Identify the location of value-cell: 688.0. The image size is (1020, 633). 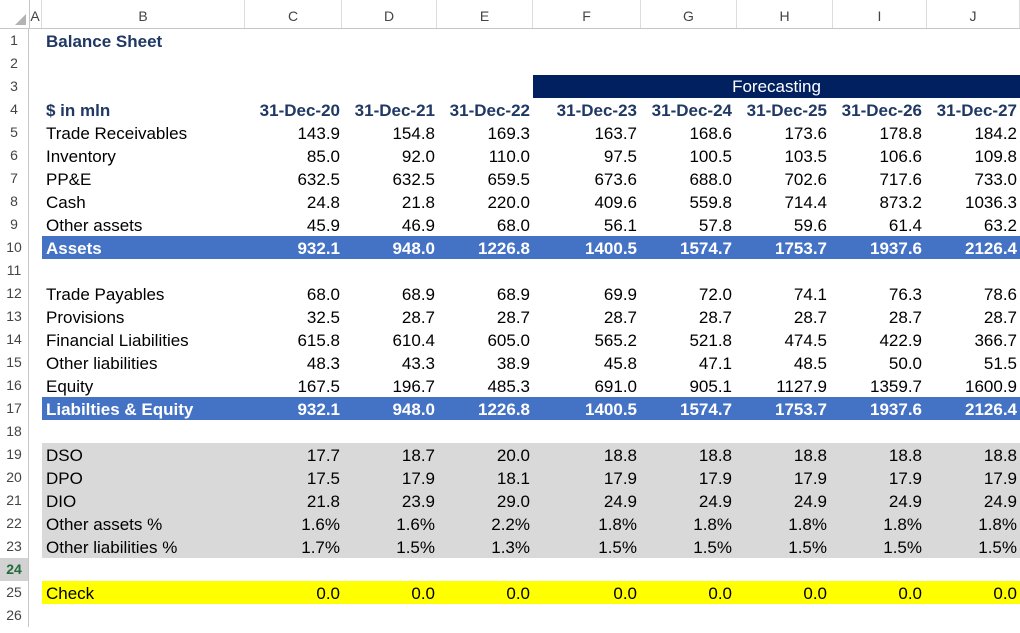
(710, 179).